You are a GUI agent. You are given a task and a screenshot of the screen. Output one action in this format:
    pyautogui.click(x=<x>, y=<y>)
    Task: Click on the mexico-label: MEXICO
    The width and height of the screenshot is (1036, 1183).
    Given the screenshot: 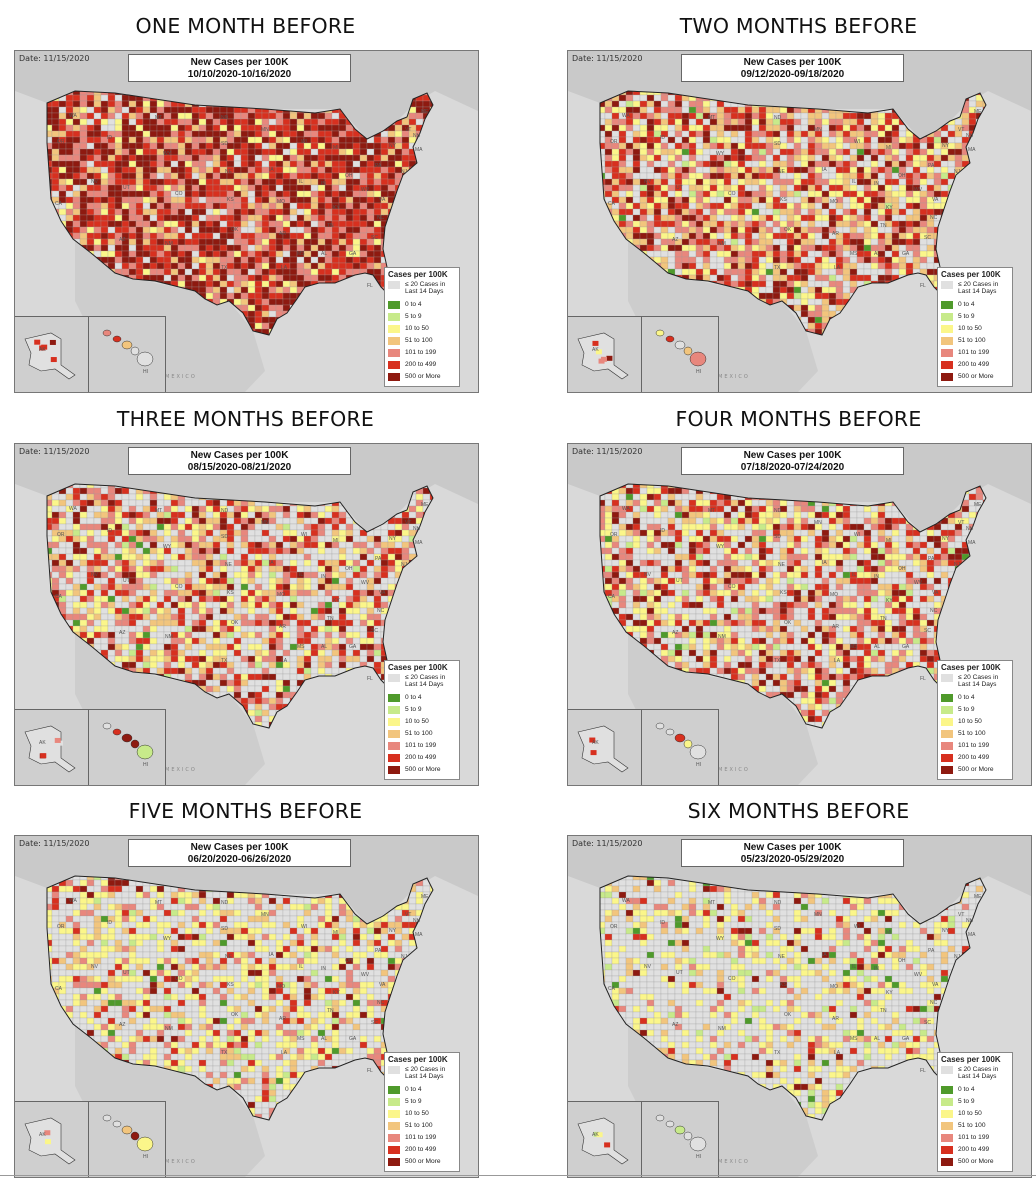 What is the action you would take?
    pyautogui.click(x=181, y=377)
    